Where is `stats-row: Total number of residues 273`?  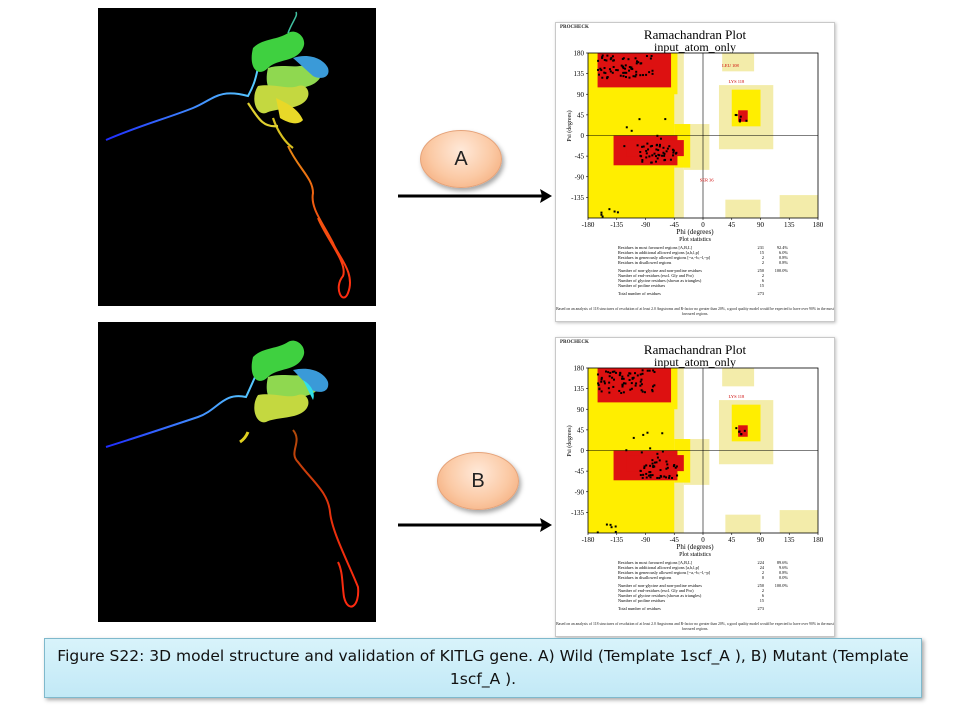 stats-row: Total number of residues 273 is located at coordinates (703, 608).